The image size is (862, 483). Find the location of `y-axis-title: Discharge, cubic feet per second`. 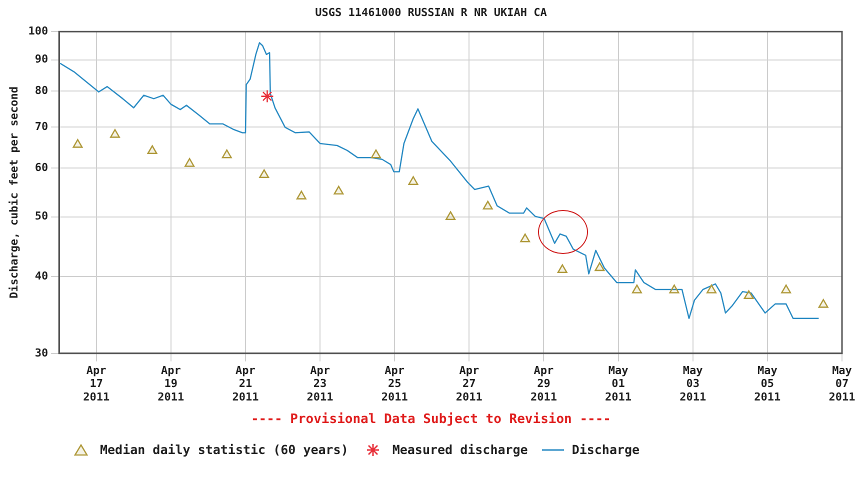

y-axis-title: Discharge, cubic feet per second is located at coordinates (13, 192).